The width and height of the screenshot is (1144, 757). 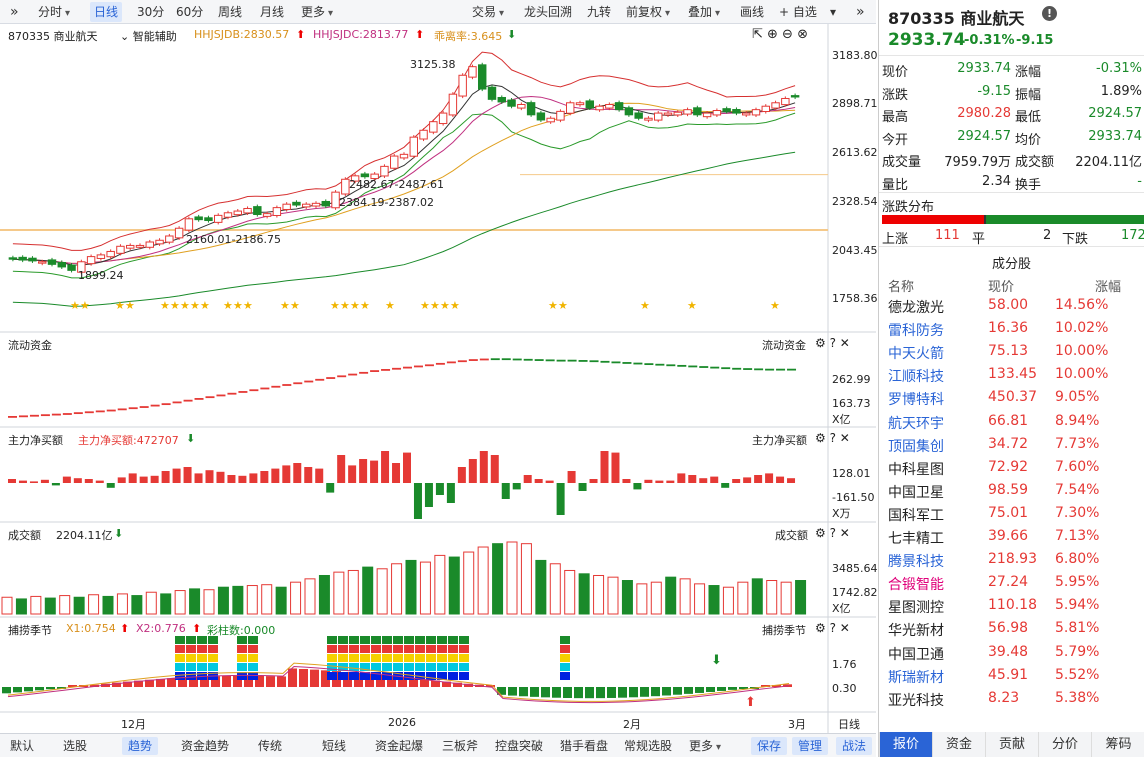 What do you see at coordinates (230, 12) in the screenshot?
I see `period-weekly: 周线` at bounding box center [230, 12].